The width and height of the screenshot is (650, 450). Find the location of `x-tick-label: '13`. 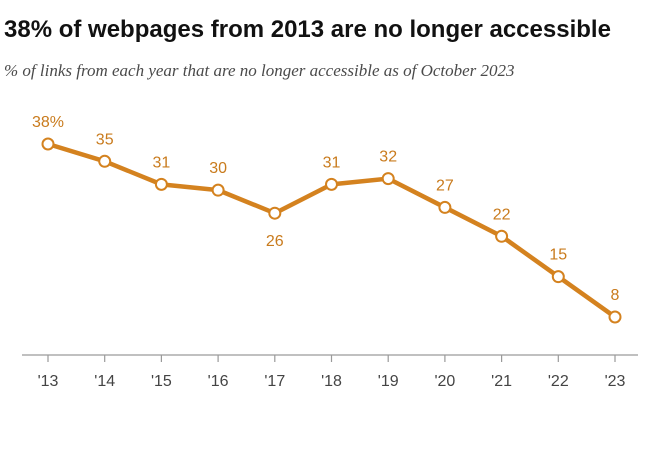

x-tick-label: '13 is located at coordinates (48, 381).